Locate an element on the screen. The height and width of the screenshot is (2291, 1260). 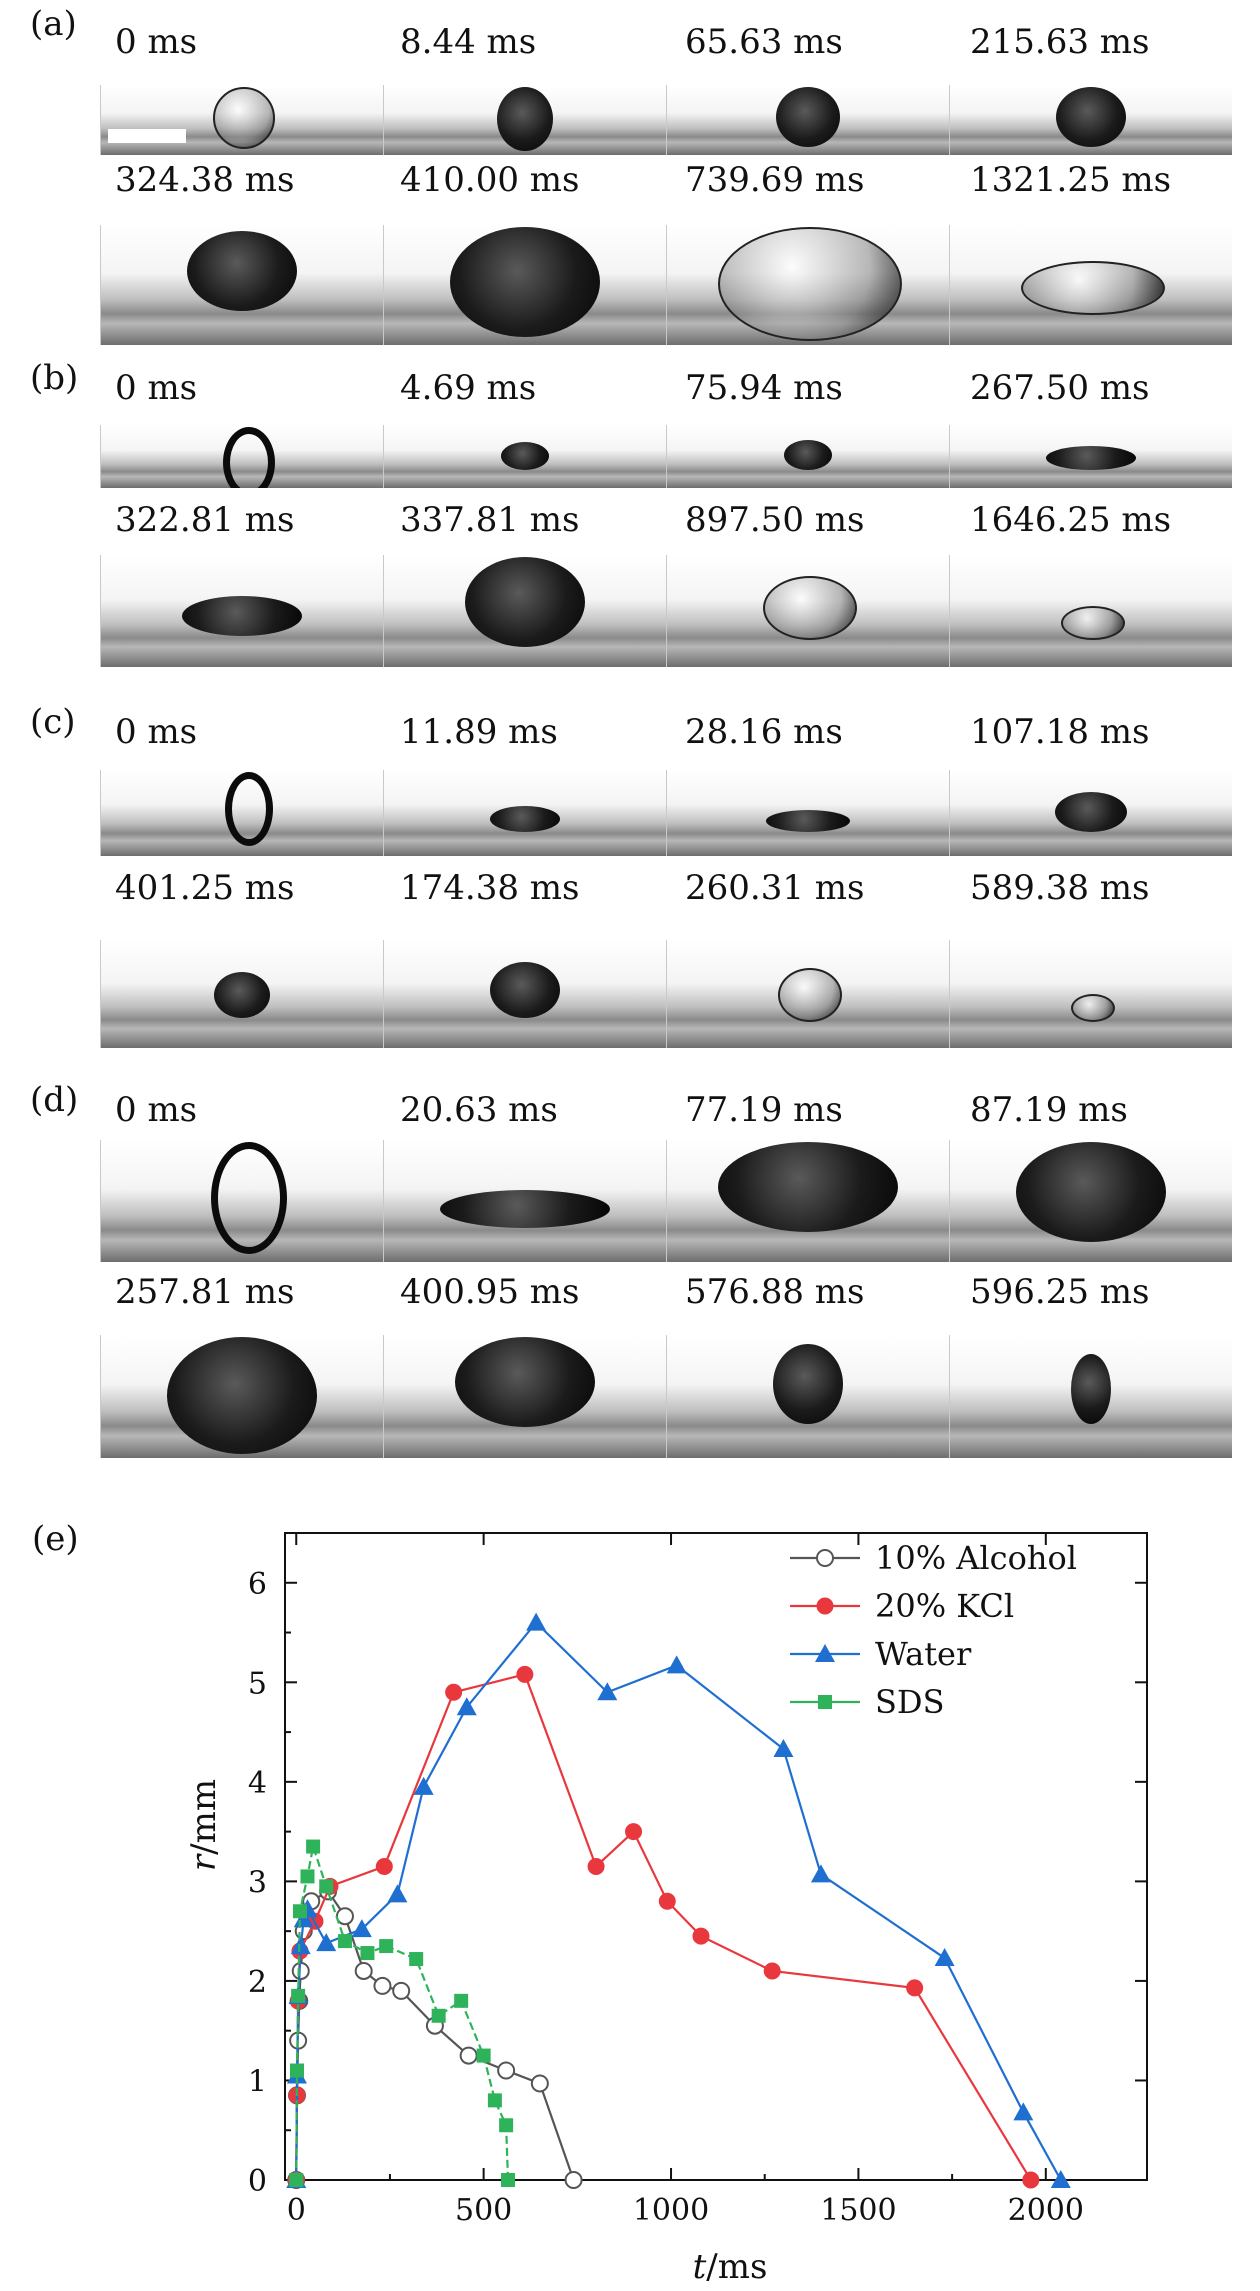
frame-time-label: 0 ms is located at coordinates (156, 388).